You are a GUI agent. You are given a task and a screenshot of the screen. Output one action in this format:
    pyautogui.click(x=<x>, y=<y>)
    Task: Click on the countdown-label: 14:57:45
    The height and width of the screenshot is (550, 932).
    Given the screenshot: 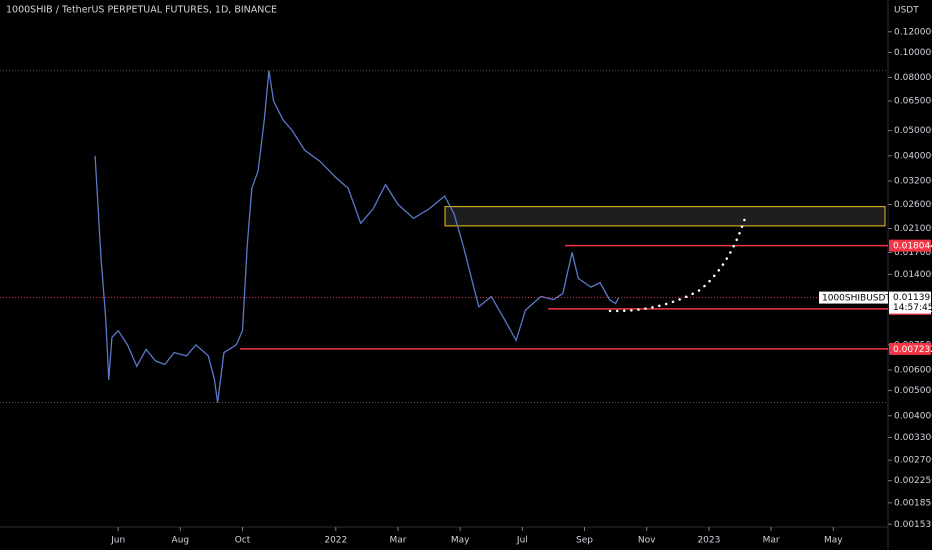 What is the action you would take?
    pyautogui.click(x=912, y=308)
    